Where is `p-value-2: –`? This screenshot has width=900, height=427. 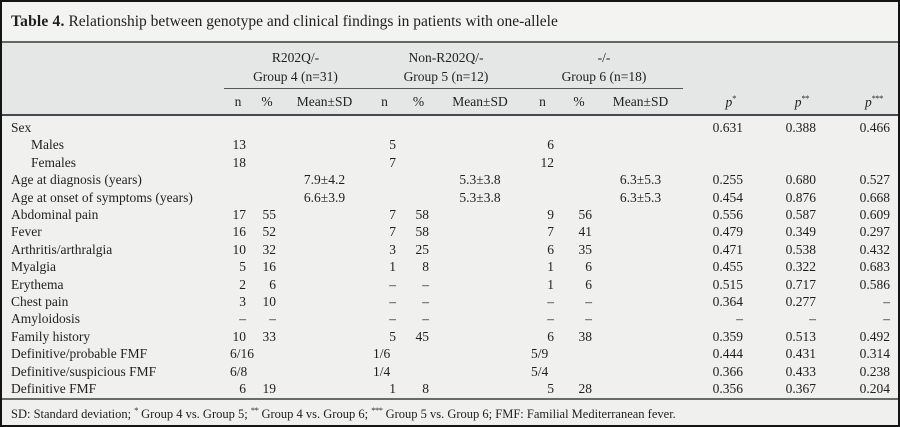
p-value-2: – is located at coordinates (812, 319).